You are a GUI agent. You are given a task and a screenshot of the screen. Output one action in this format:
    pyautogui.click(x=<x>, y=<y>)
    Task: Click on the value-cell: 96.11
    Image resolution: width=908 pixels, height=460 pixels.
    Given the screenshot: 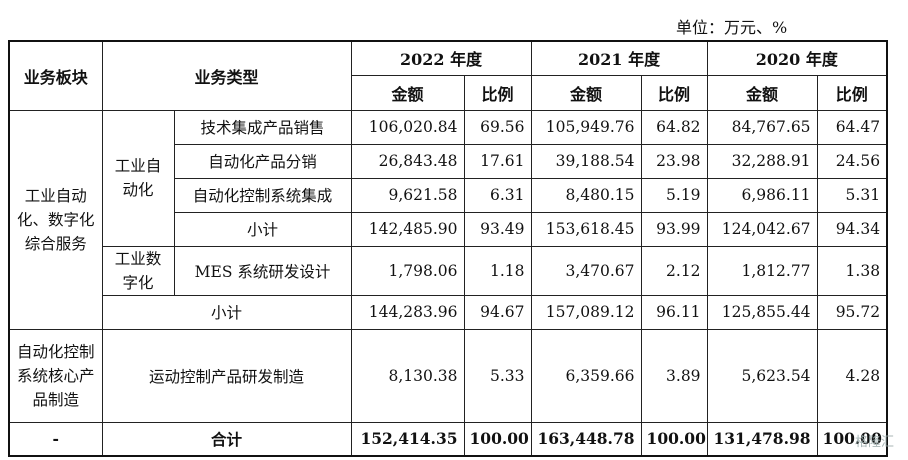 What is the action you would take?
    pyautogui.click(x=674, y=312)
    